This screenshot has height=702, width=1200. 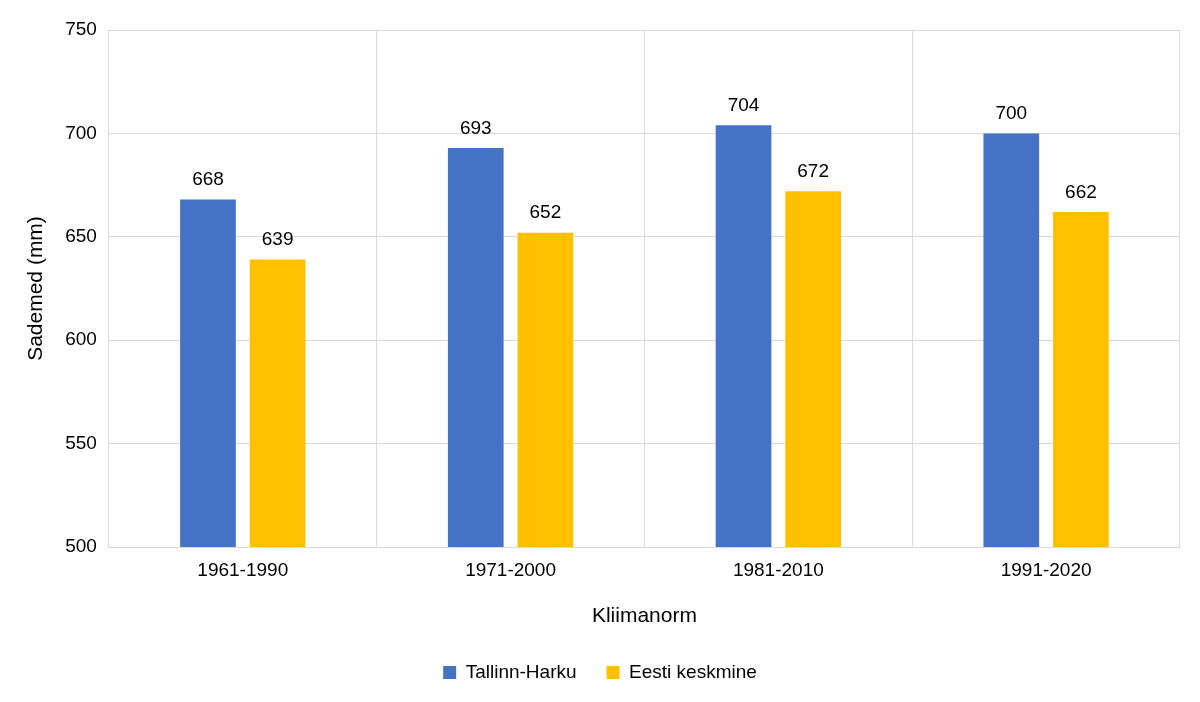 I want to click on x-axis-title: Kliimanorm, so click(x=644, y=615).